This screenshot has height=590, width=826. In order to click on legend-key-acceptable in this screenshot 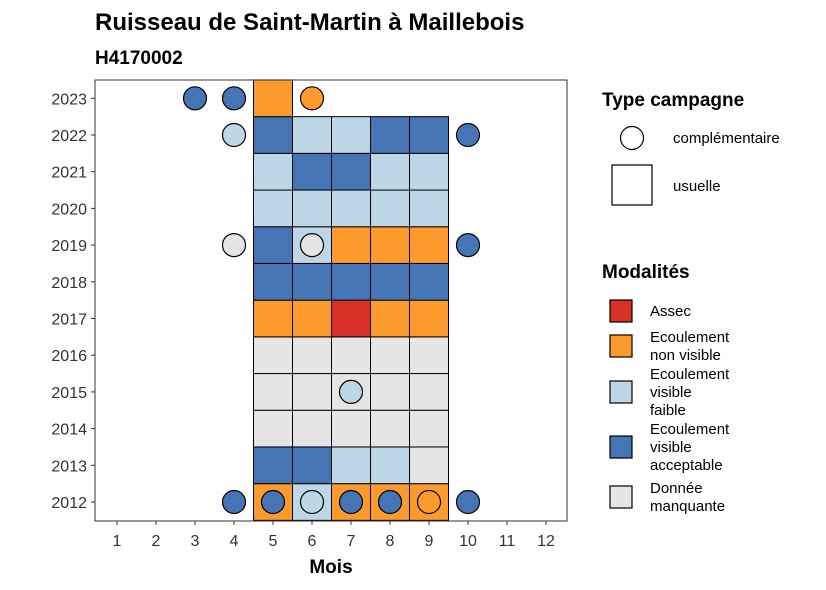, I will do `click(621, 447)`.